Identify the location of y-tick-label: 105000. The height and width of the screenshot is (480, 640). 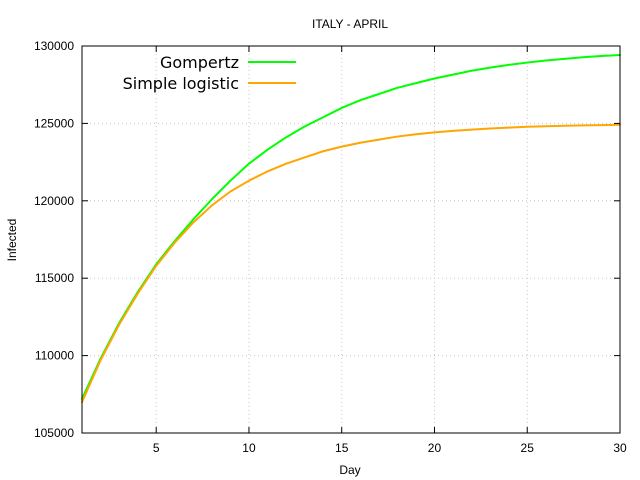
(54, 433).